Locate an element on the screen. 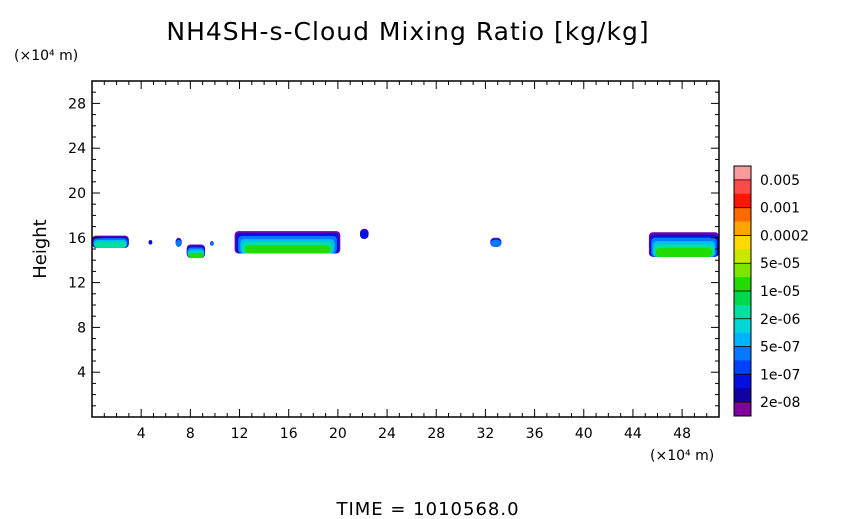 The width and height of the screenshot is (854, 519). y-axis-label: Height is located at coordinates (40, 249).